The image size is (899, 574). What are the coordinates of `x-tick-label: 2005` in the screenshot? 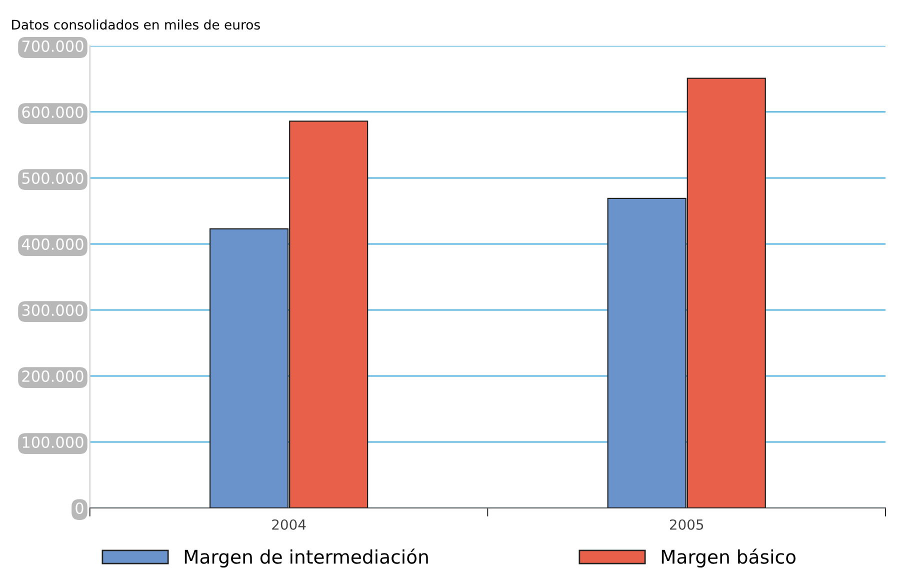 It's located at (687, 524).